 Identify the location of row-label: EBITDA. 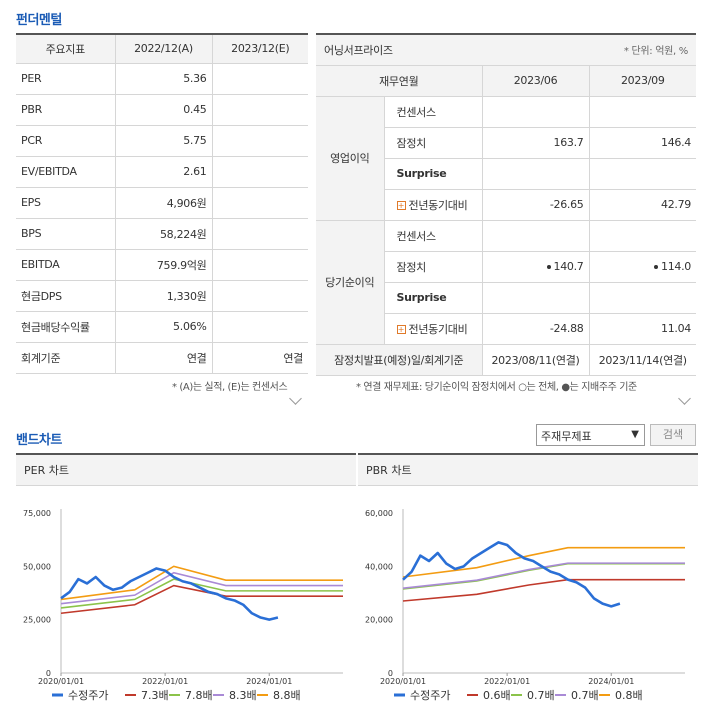
(65, 265).